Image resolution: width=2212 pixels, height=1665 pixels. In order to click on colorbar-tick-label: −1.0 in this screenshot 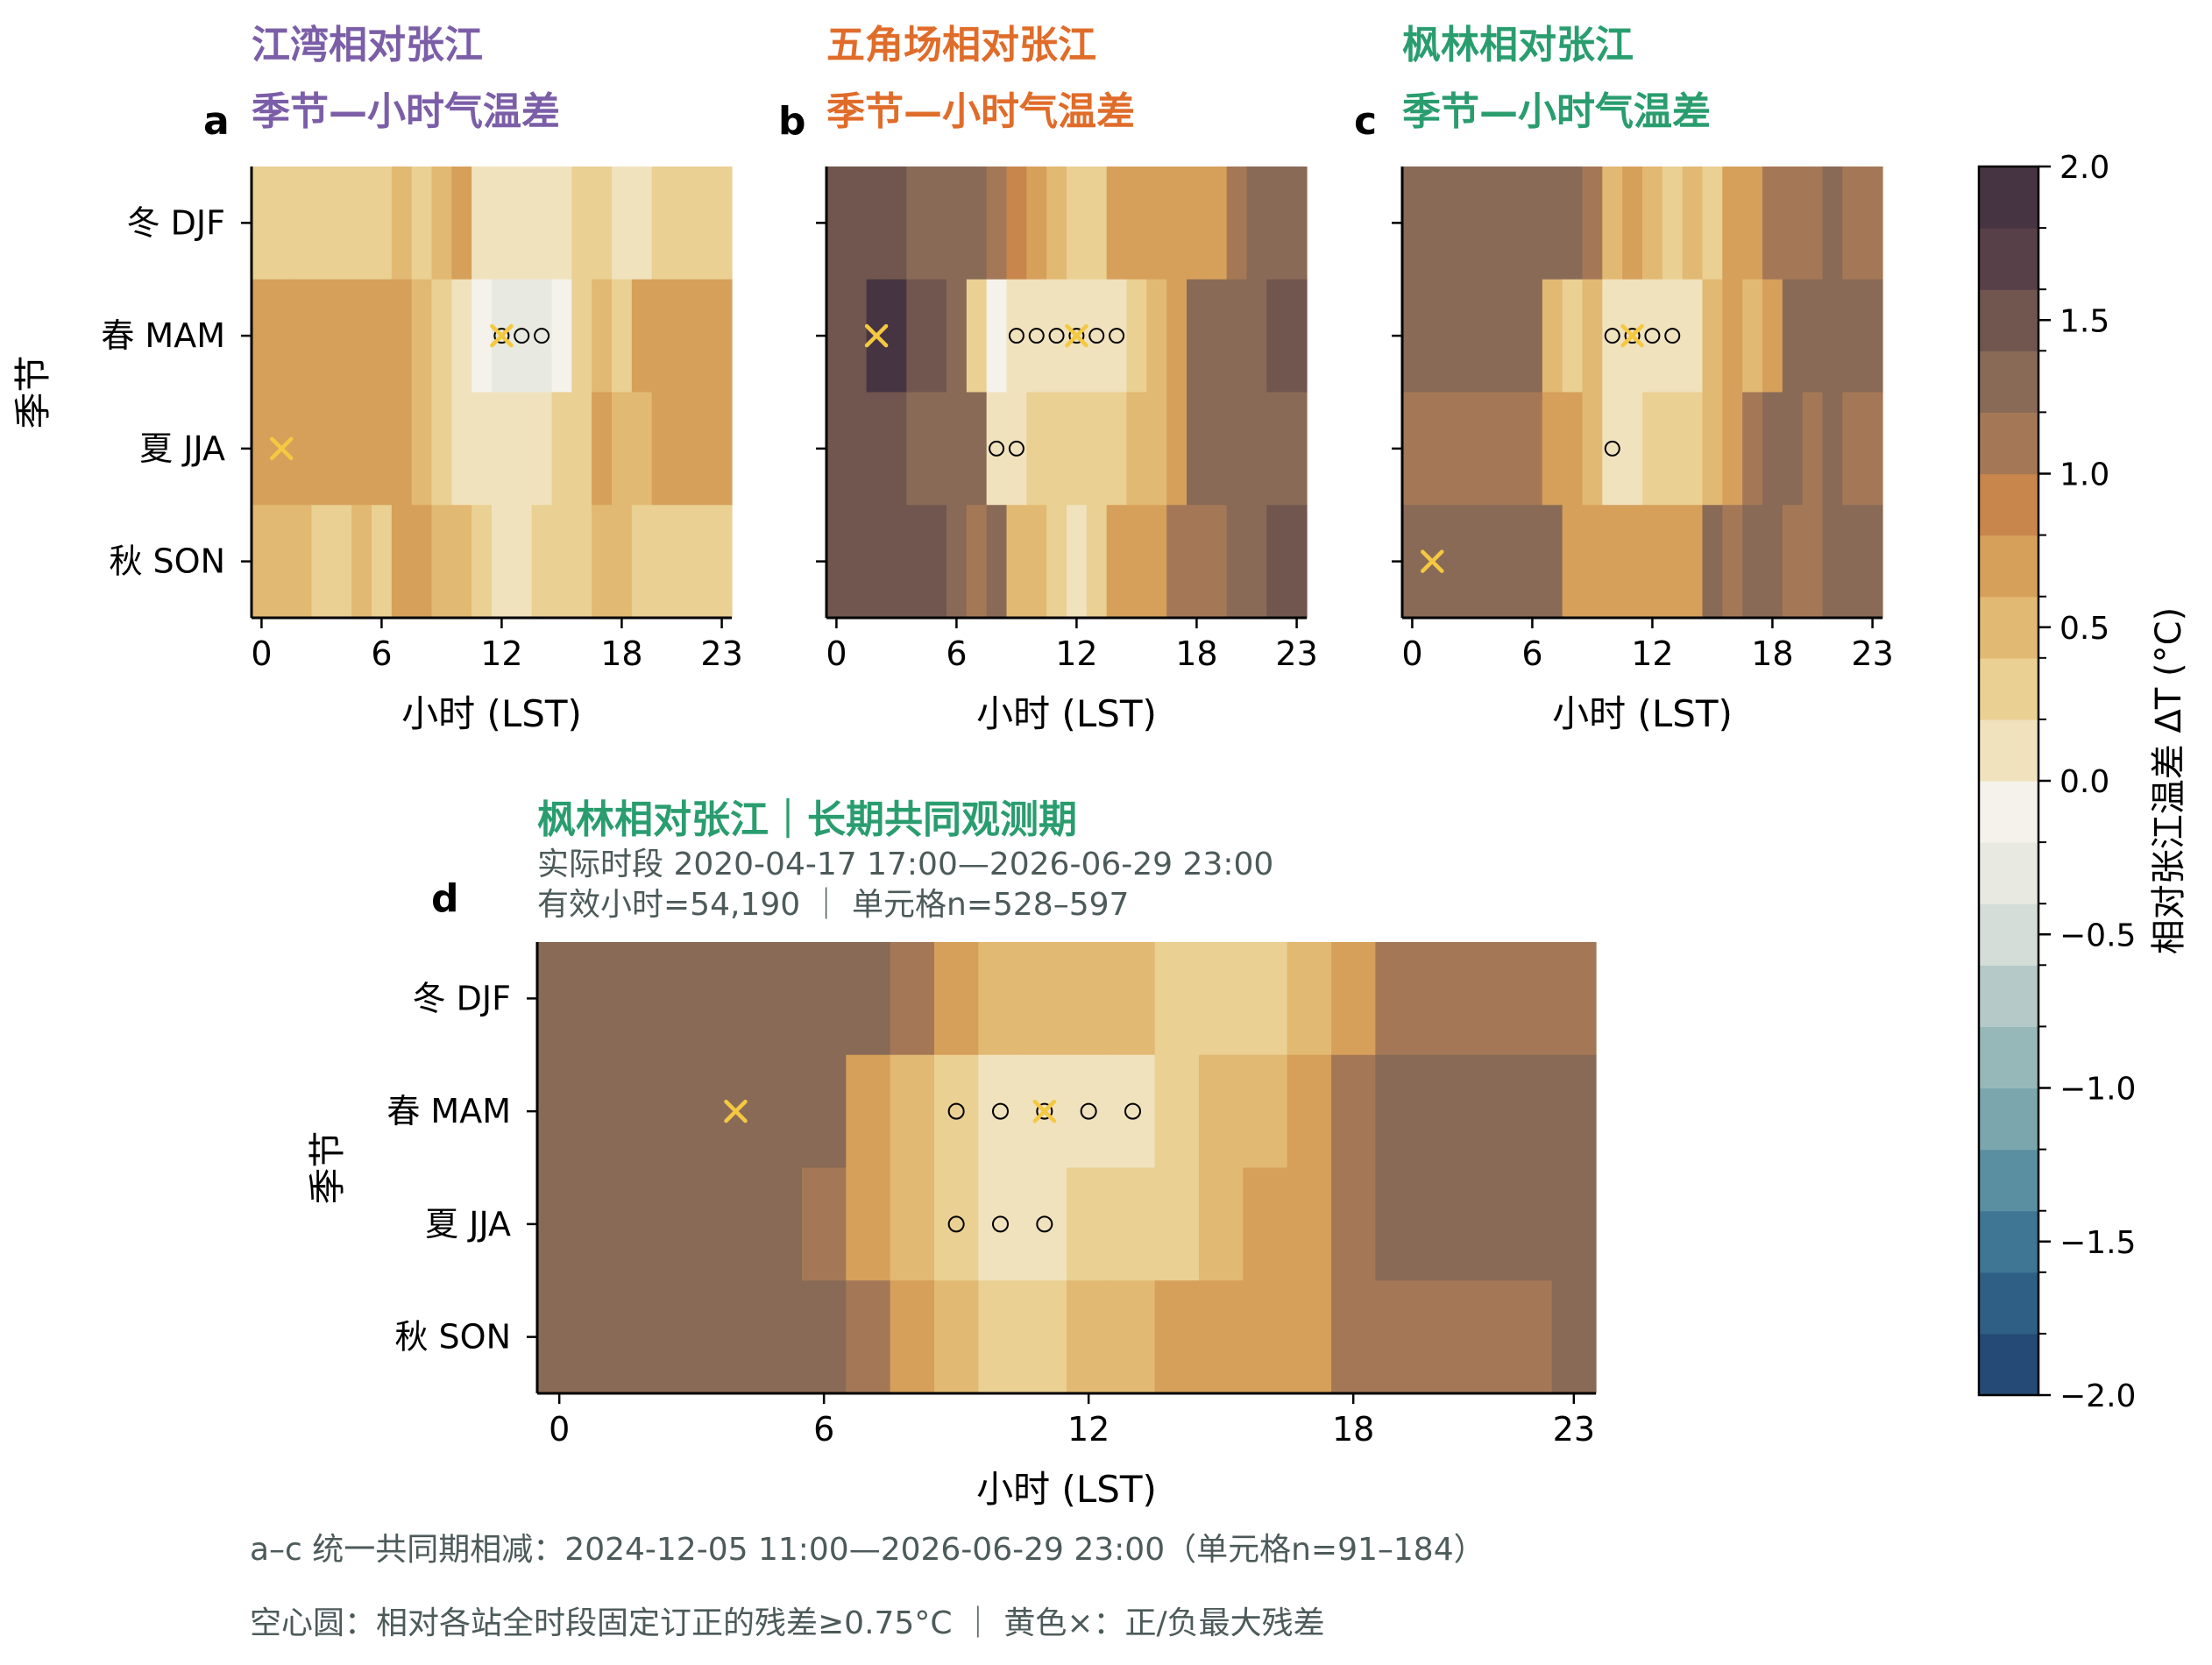, I will do `click(2098, 1090)`.